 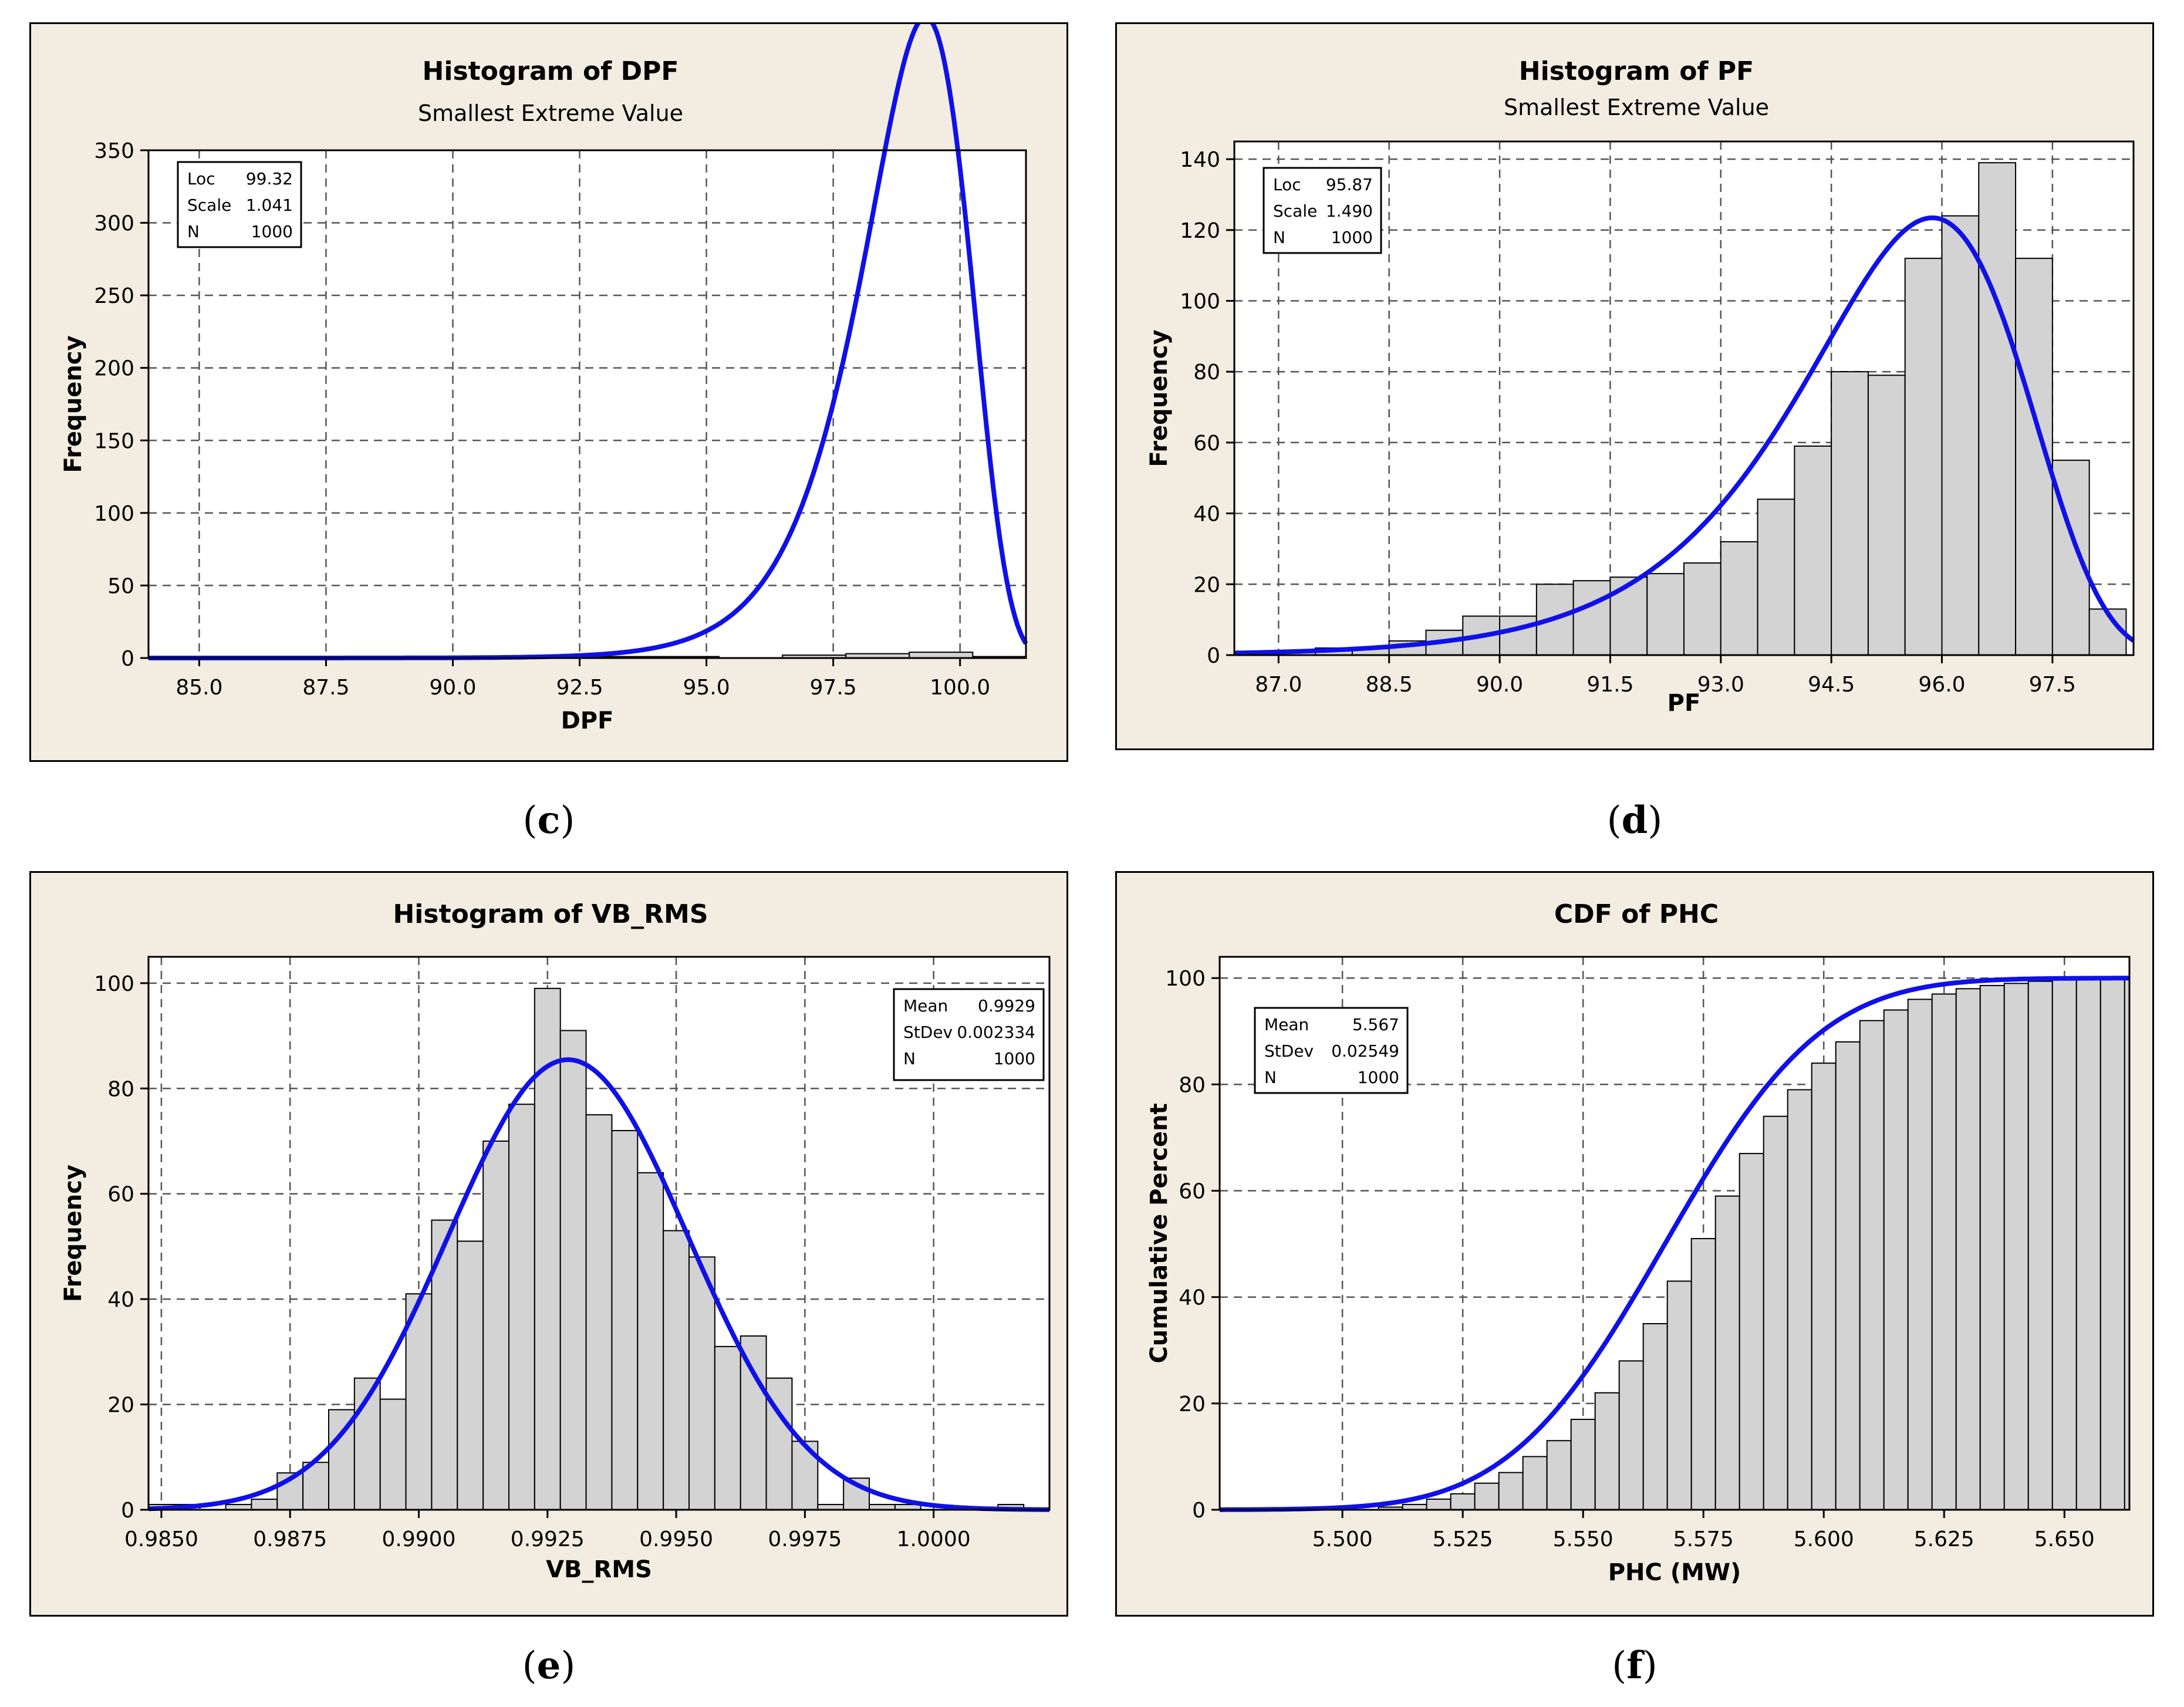 I want to click on x-axis-label: PF, so click(x=1684, y=703).